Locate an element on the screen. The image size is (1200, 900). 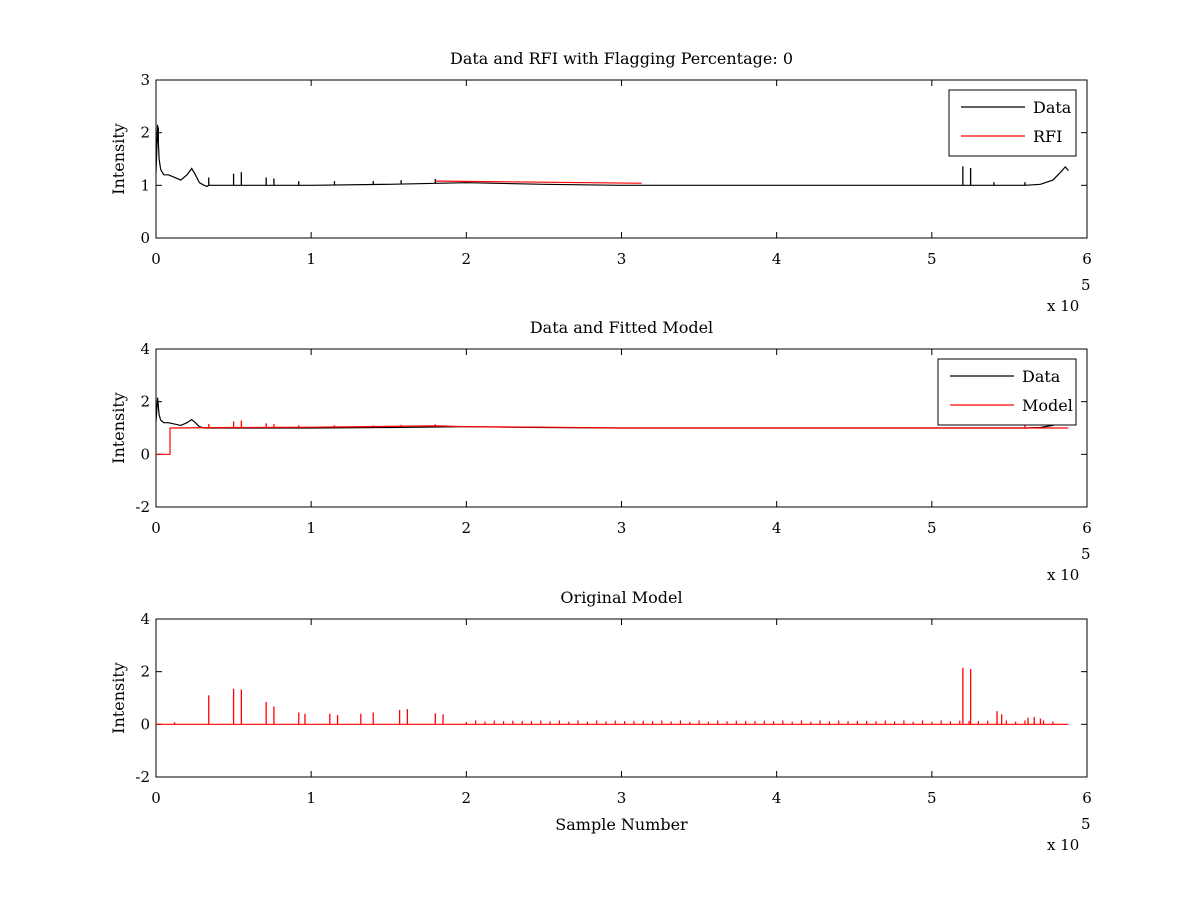
x-axis-label: Sample Number is located at coordinates (621, 824).